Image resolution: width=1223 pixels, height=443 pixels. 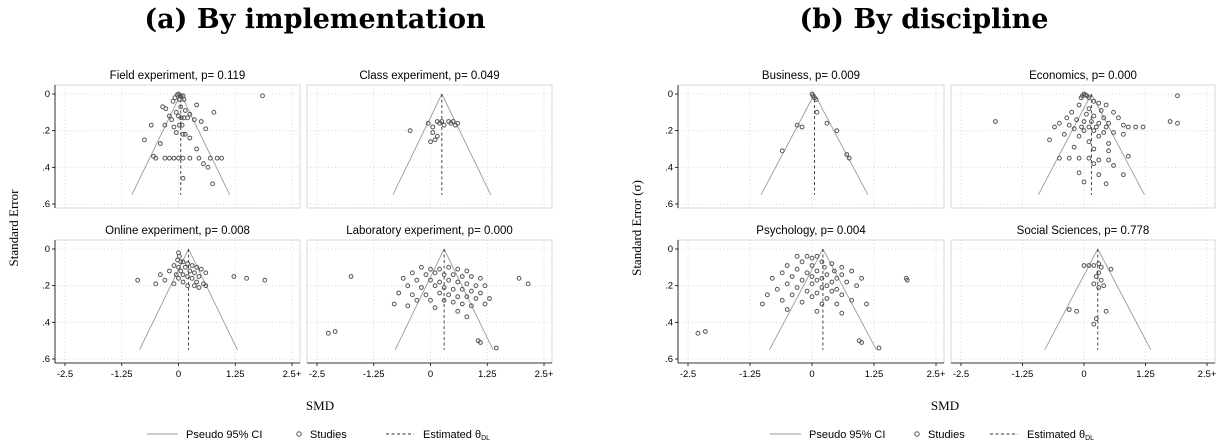 What do you see at coordinates (1071, 299) in the screenshot?
I see `funnel-left-line` at bounding box center [1071, 299].